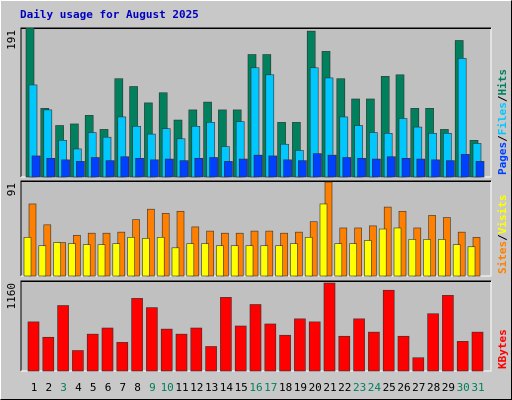 Image resolution: width=512 pixels, height=400 pixels. Describe the element at coordinates (270, 387) in the screenshot. I see `x-tick-label: 17` at that location.